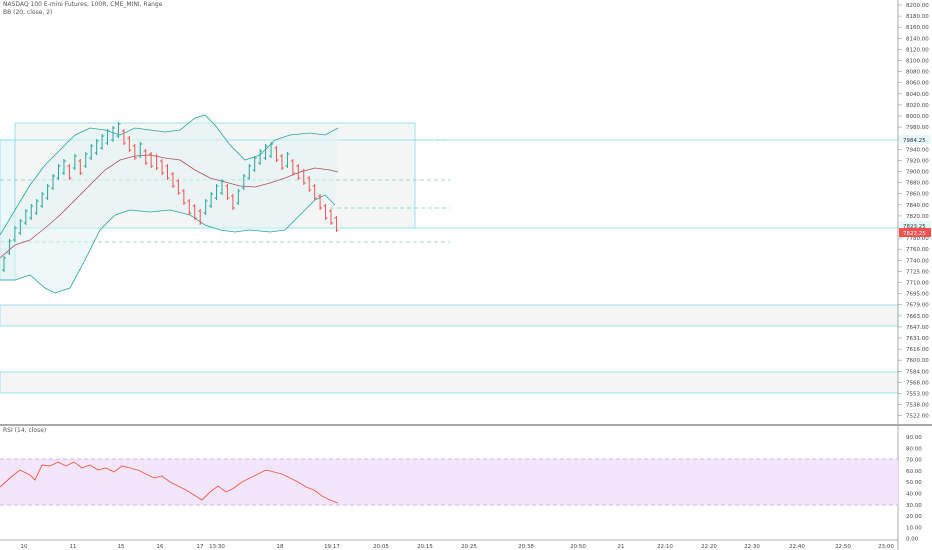 This screenshot has width=932, height=550. I want to click on time-axis-label: 21, so click(621, 547).